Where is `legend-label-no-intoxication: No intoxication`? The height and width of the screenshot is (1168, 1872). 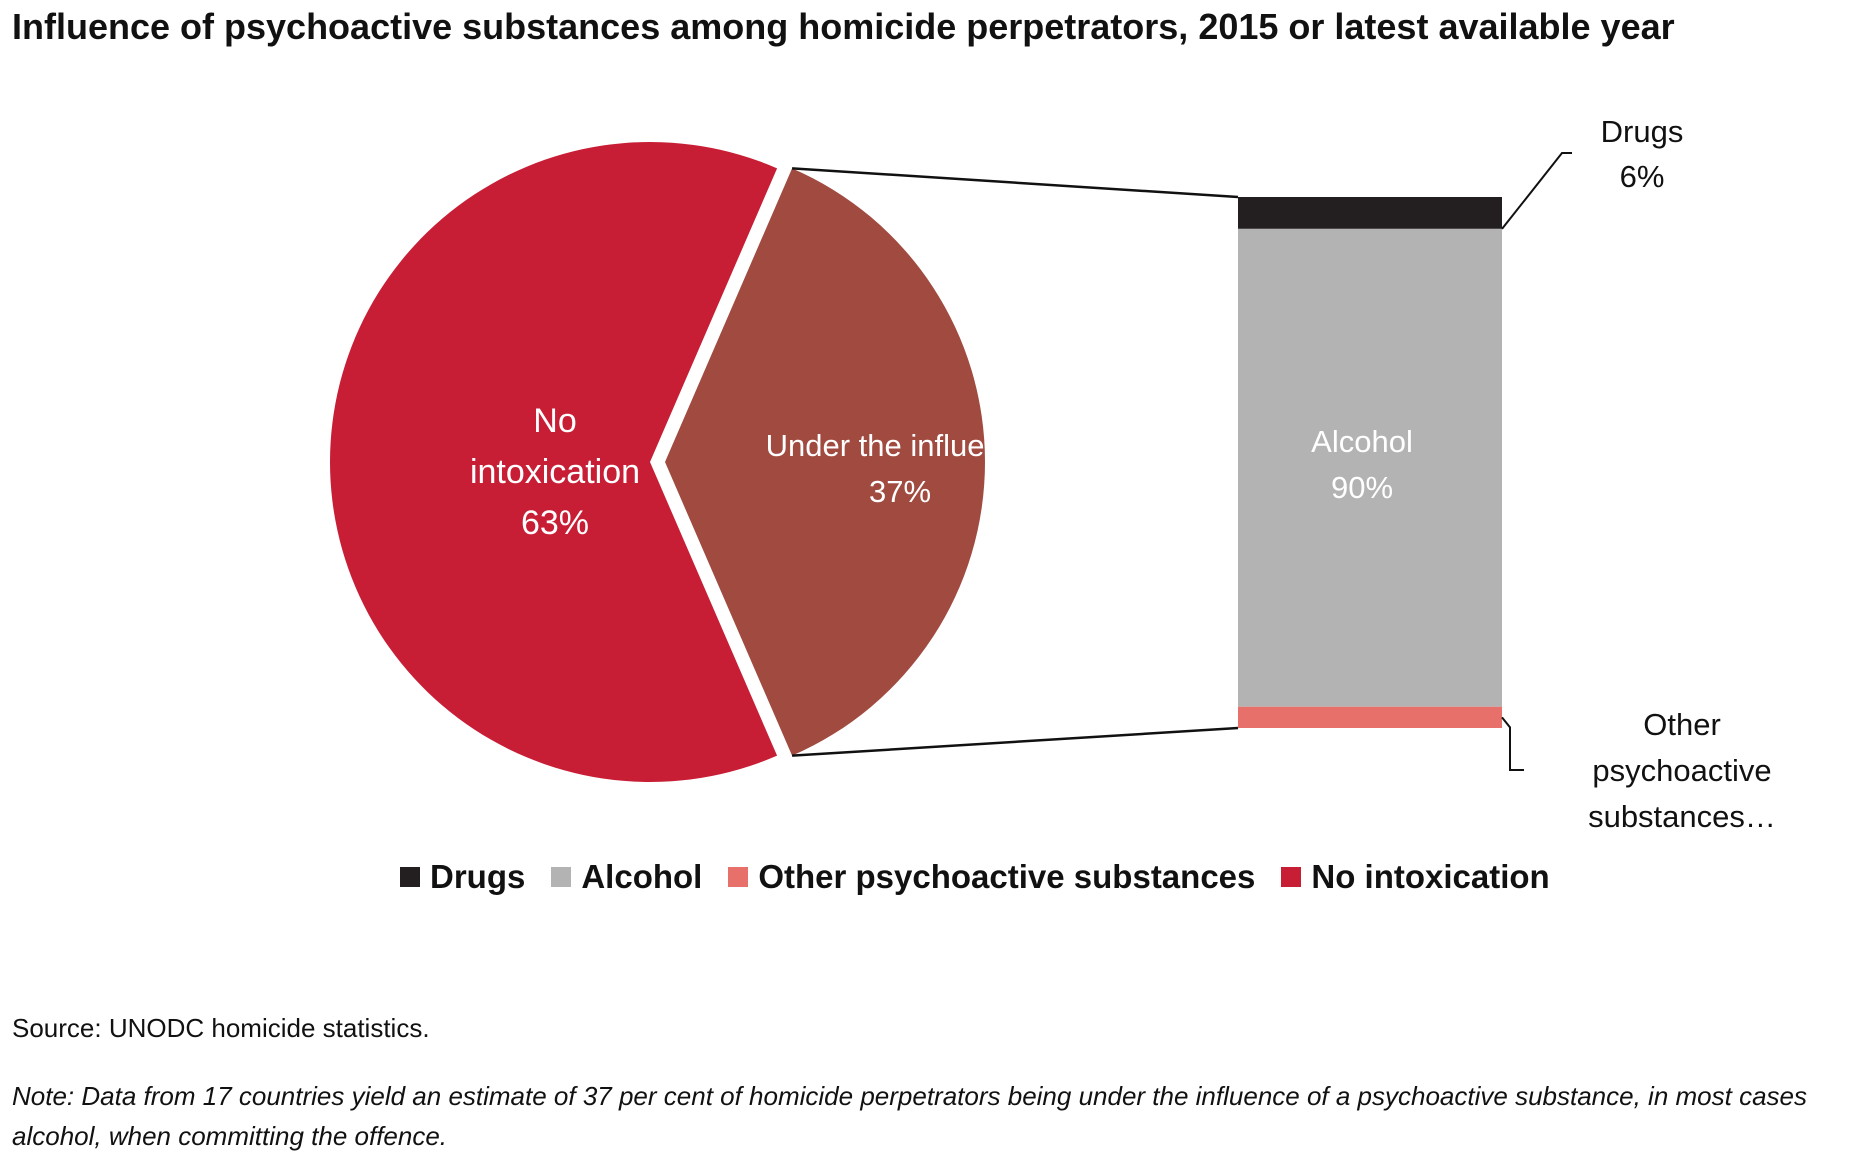
legend-label-no-intoxication: No intoxication is located at coordinates (1430, 876).